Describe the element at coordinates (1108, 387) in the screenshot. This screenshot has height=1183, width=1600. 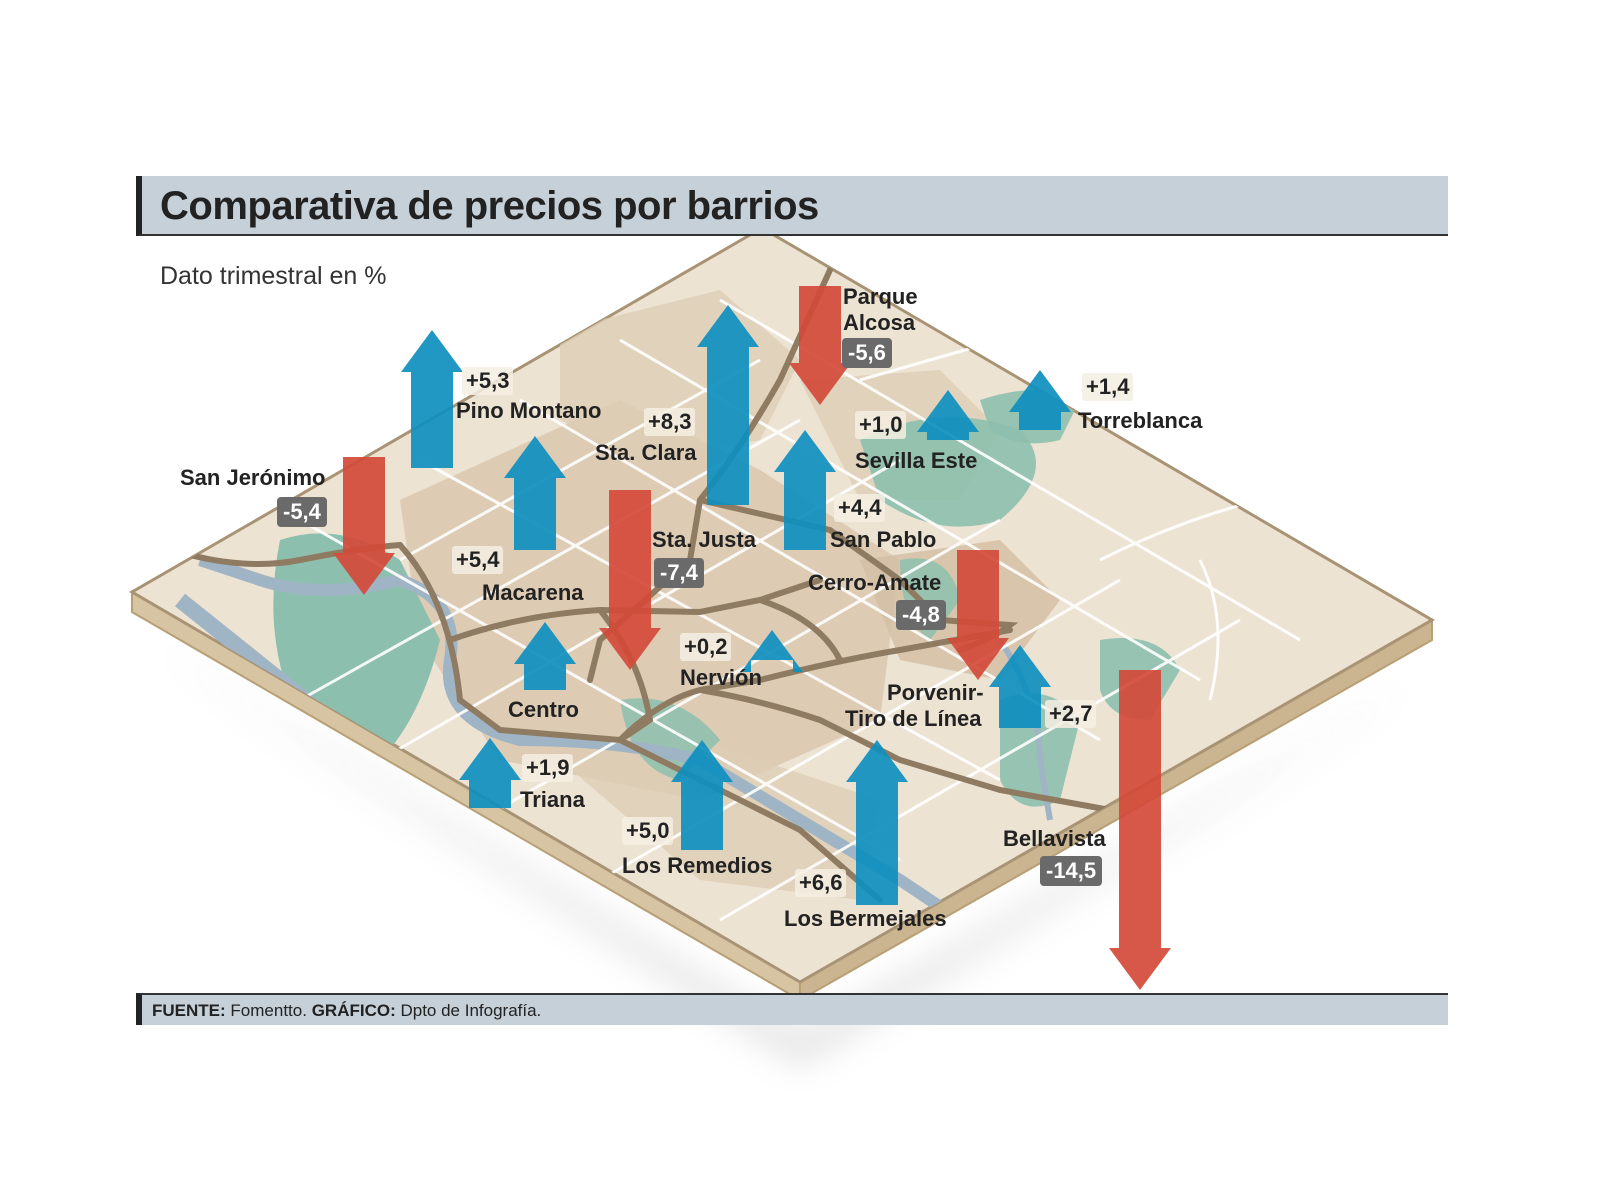
I see `value-label-positive: +1,4` at that location.